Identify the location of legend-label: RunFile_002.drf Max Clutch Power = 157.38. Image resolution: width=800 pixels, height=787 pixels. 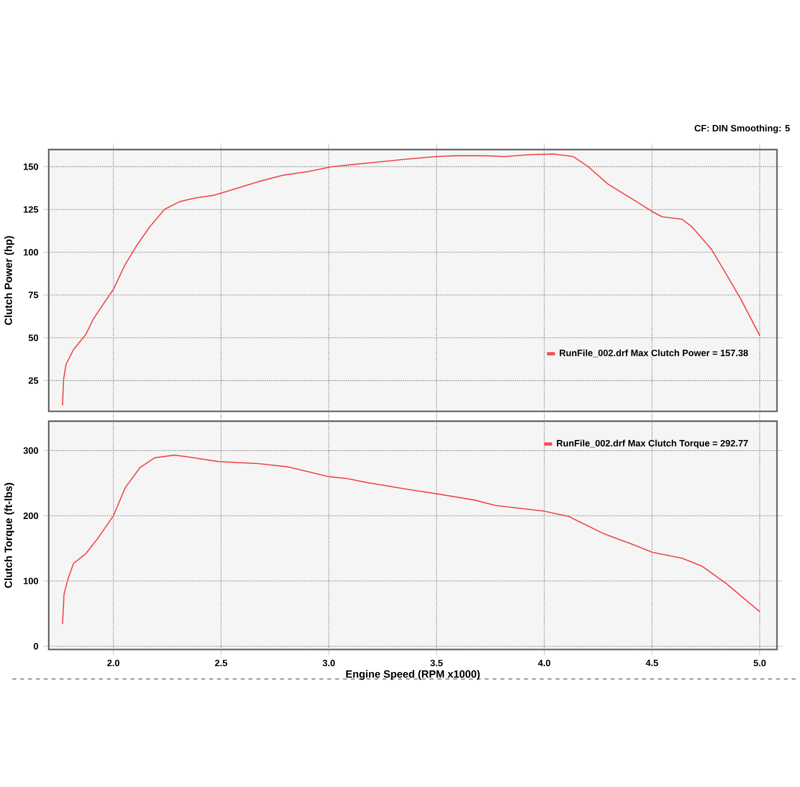
(654, 353).